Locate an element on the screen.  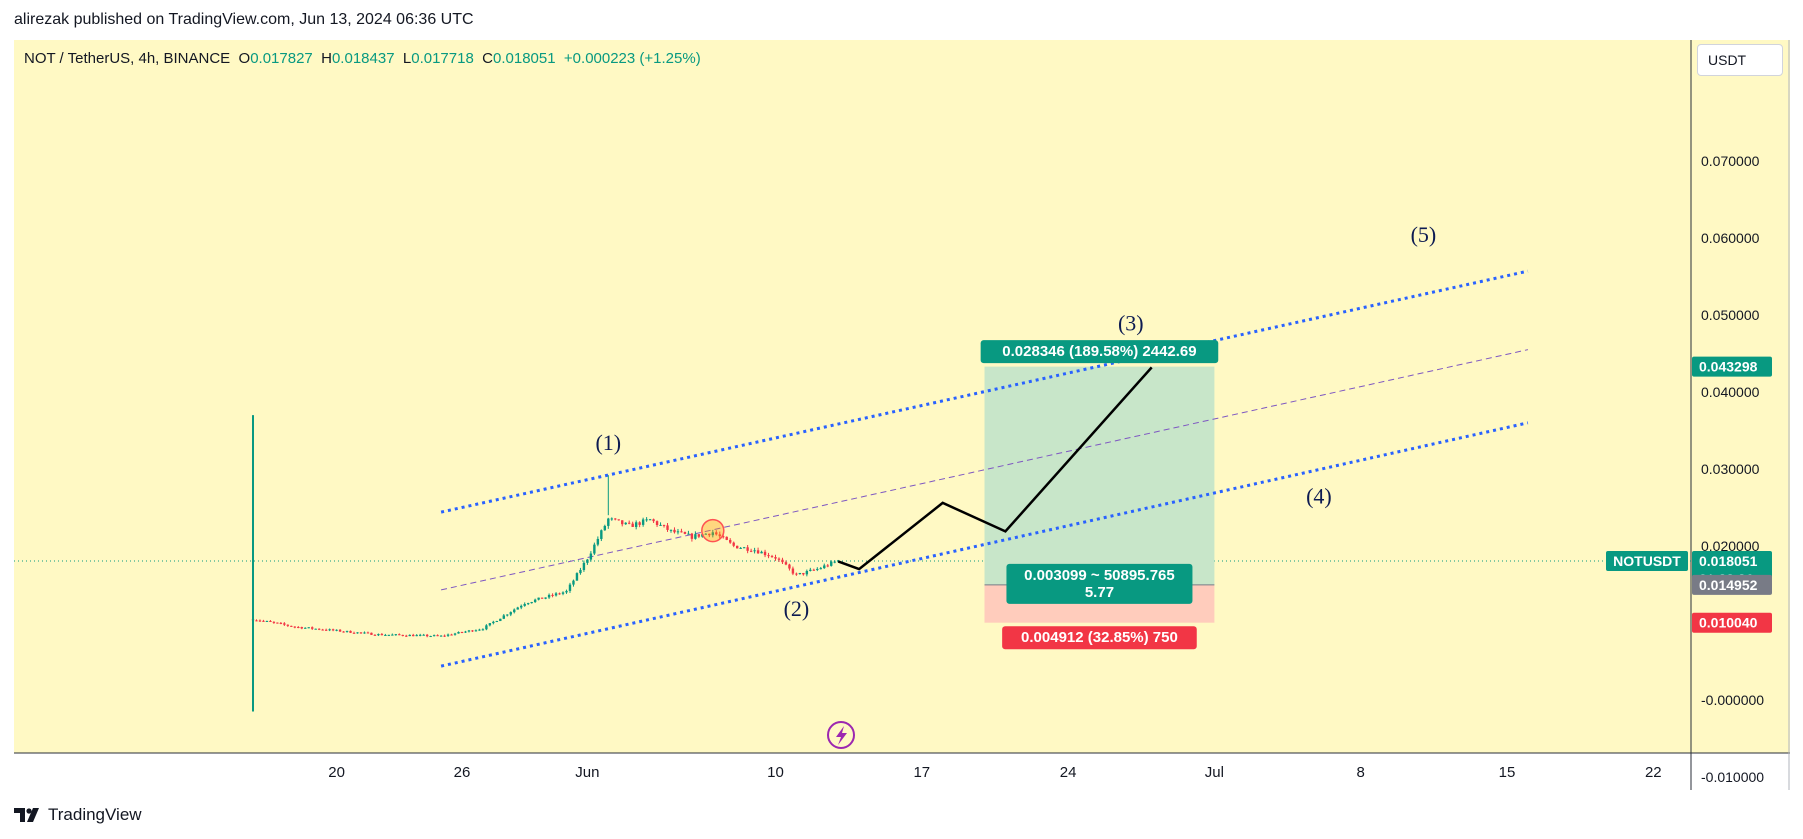
ticker-label-bg is located at coordinates (1647, 561).